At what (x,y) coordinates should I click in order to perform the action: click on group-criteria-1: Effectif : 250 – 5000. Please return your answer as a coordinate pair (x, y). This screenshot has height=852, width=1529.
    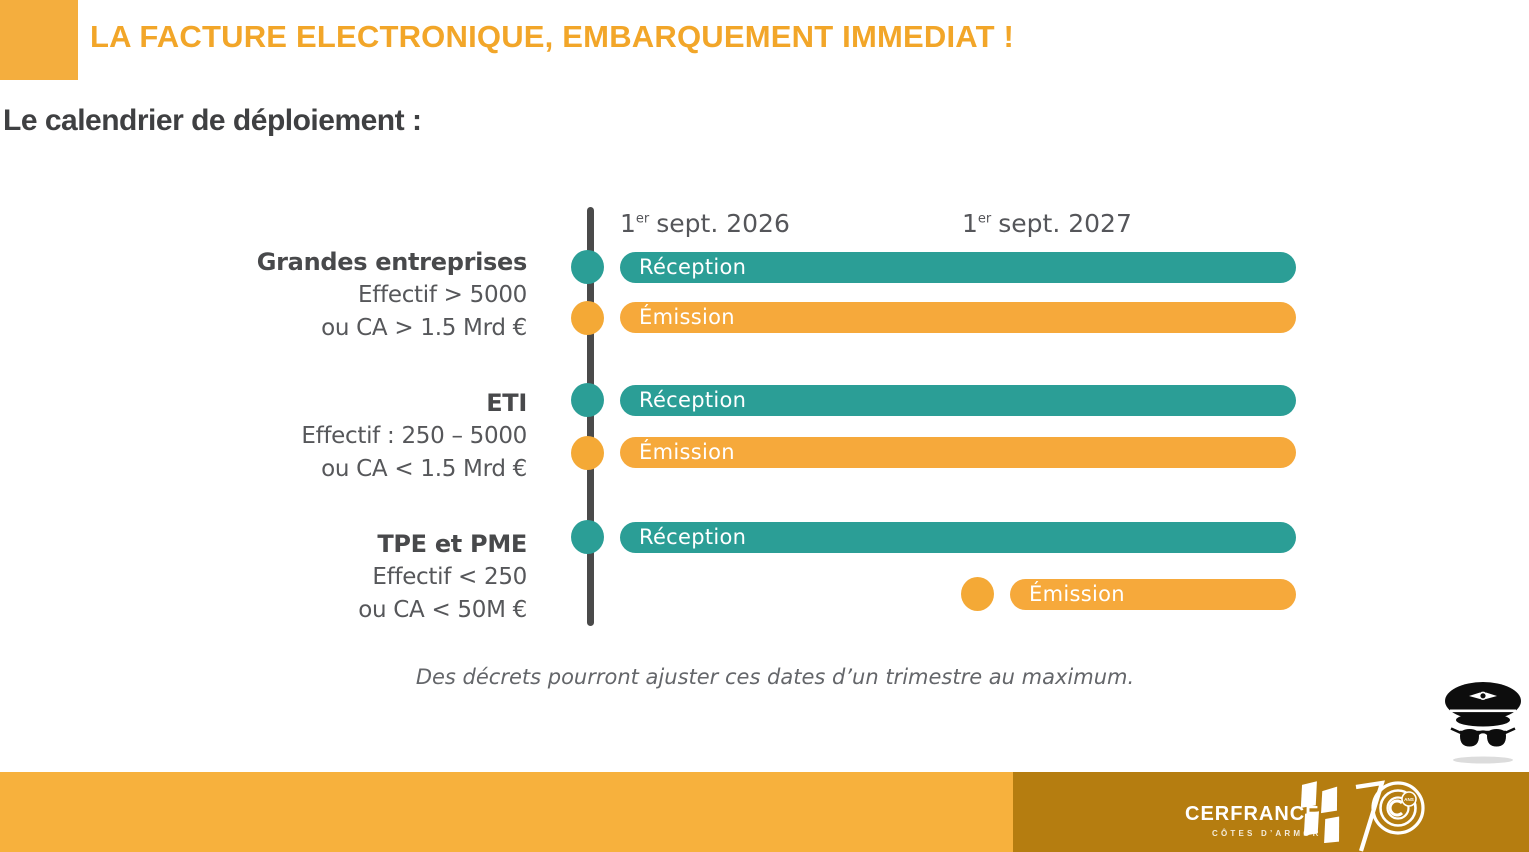
    Looking at the image, I should click on (414, 436).